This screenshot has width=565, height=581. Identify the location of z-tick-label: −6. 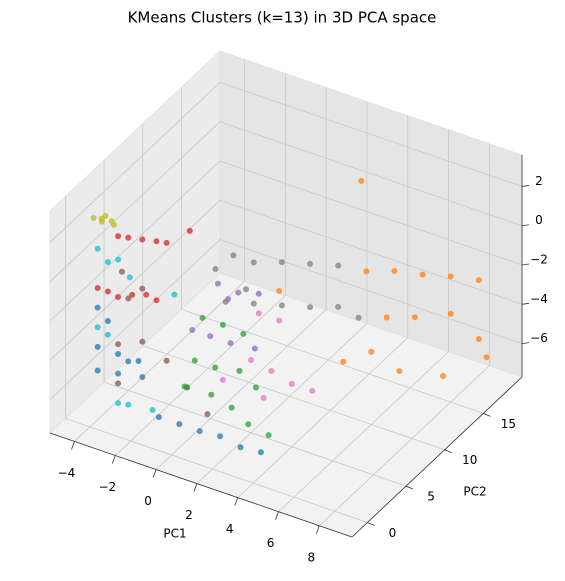
(539, 338).